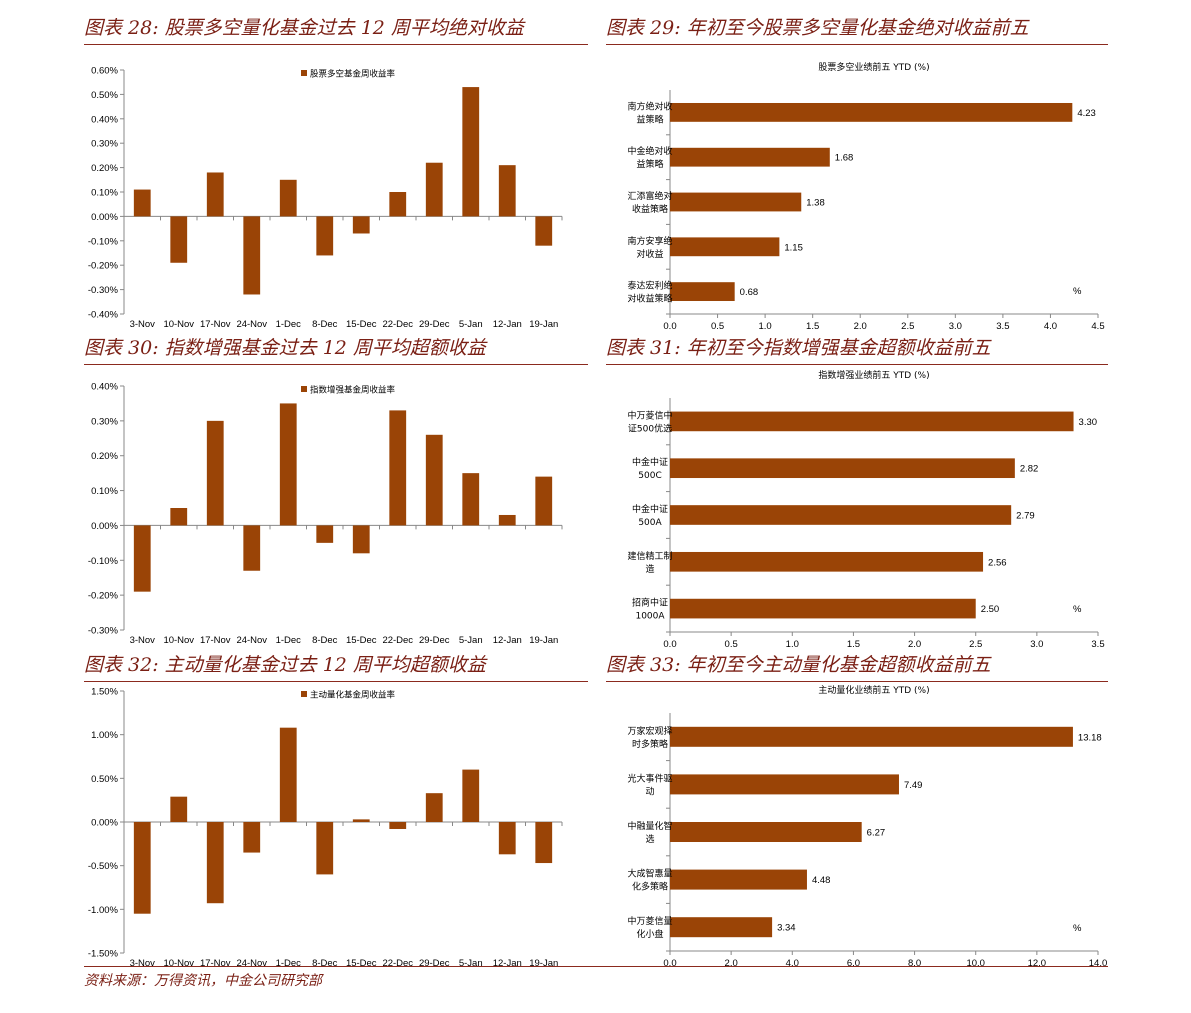 The height and width of the screenshot is (1013, 1191). I want to click on data-label: 7.49, so click(913, 785).